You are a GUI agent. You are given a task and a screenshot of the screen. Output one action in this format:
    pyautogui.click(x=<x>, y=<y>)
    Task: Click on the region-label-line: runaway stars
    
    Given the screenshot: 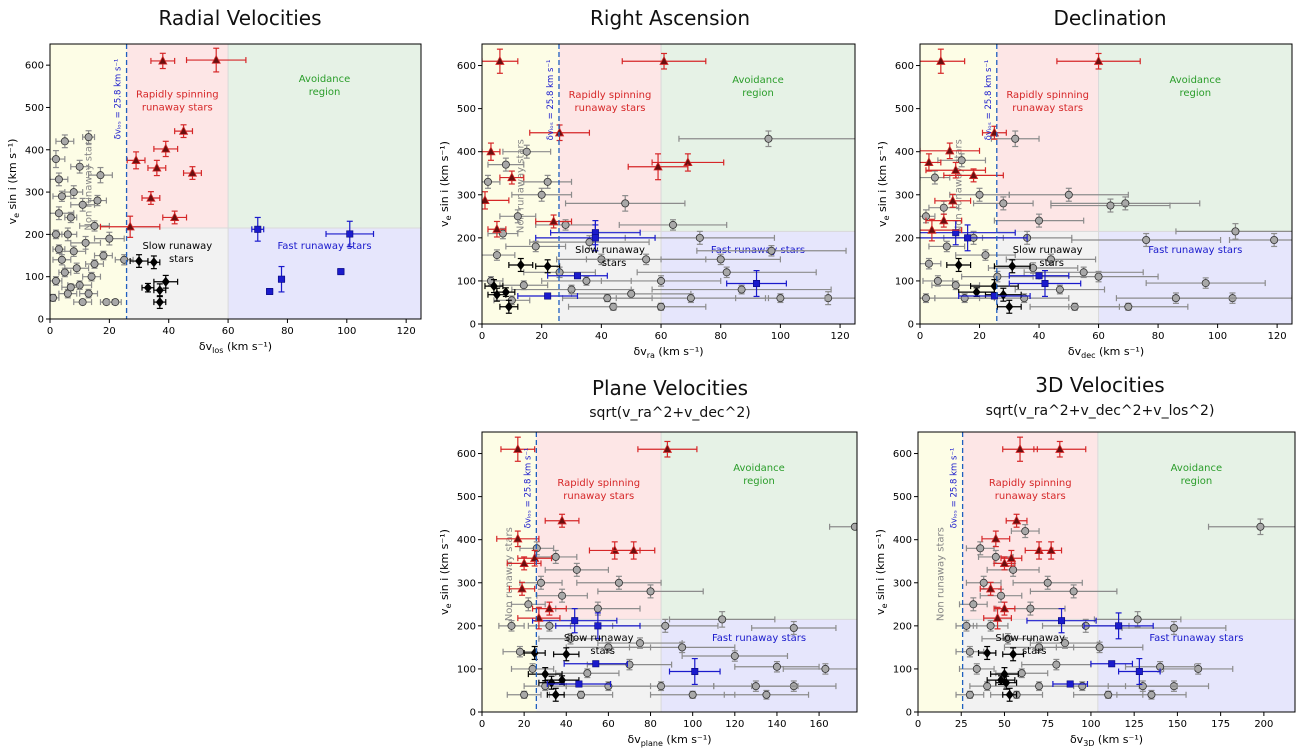 What is the action you would take?
    pyautogui.click(x=598, y=496)
    